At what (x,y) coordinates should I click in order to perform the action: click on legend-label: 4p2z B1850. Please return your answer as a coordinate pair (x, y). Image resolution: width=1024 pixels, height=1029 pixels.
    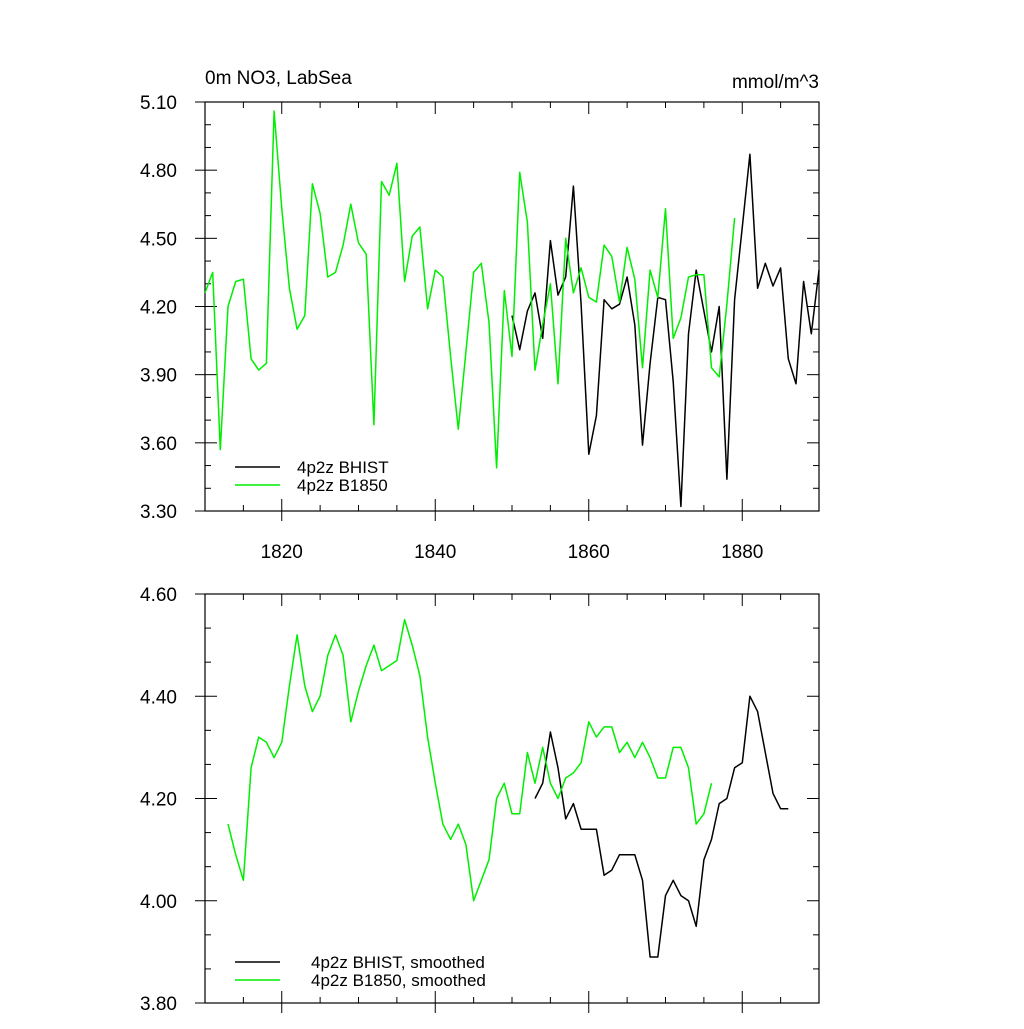
    Looking at the image, I should click on (342, 485).